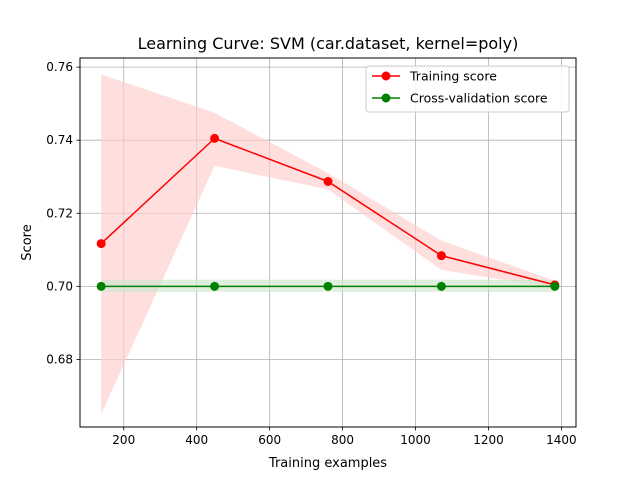 This screenshot has width=640, height=480. I want to click on x-axis-label: Training examples, so click(327, 463).